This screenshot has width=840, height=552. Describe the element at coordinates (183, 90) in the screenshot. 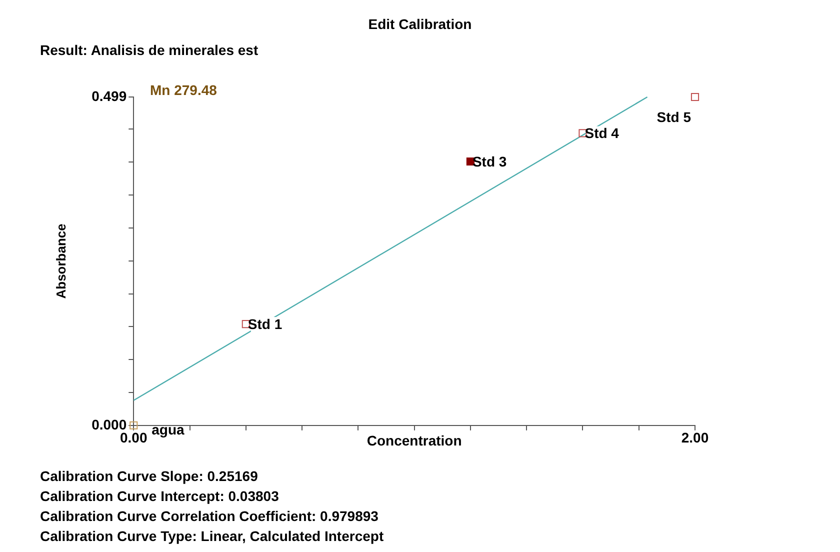

I see `annotation: Mn 279.48` at that location.